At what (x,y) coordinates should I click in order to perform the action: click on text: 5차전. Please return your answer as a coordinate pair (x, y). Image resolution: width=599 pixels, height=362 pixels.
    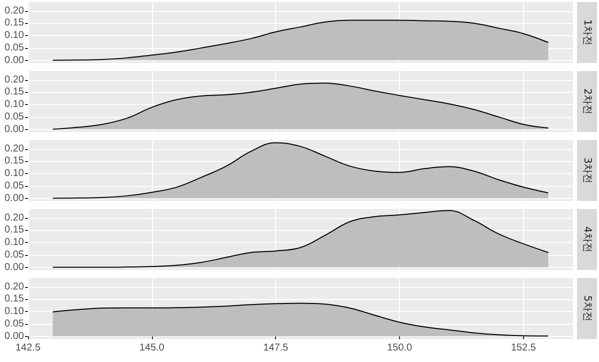
    Looking at the image, I should click on (587, 308).